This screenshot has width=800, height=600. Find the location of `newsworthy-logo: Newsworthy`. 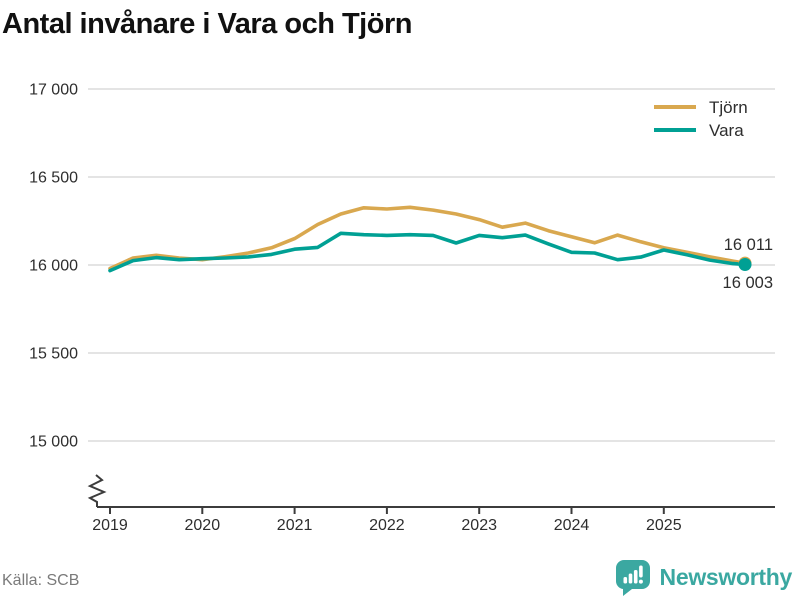

newsworthy-logo: Newsworthy is located at coordinates (703, 577).